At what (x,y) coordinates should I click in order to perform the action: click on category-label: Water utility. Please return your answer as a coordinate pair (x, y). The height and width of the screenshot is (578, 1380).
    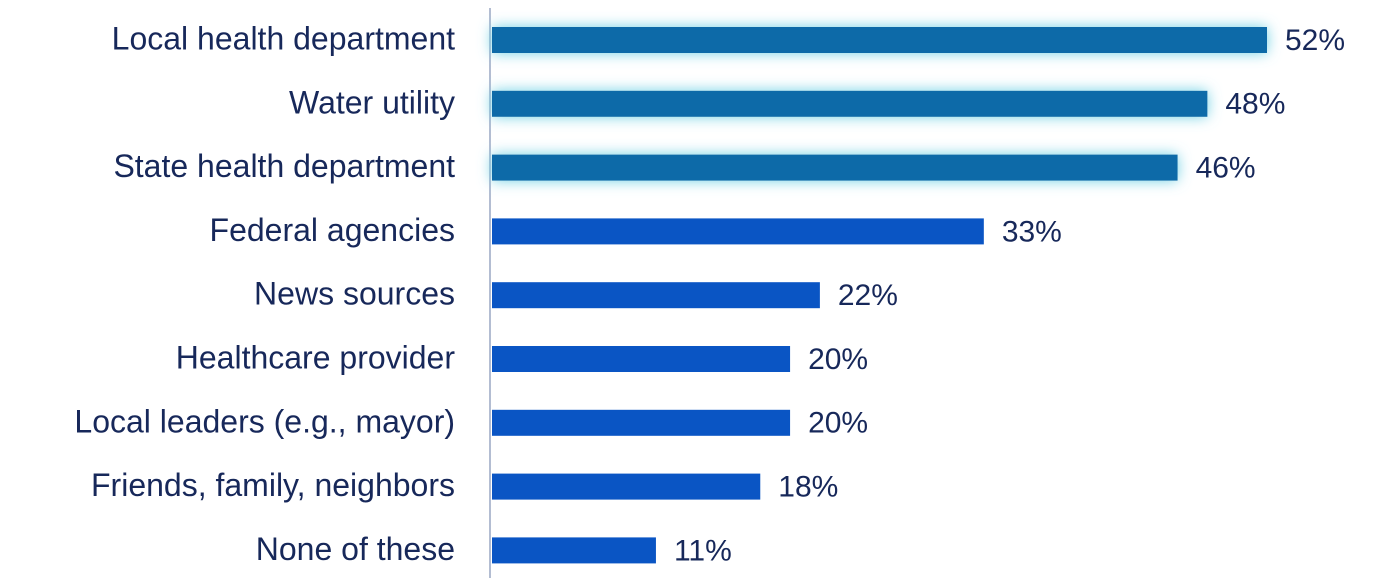
    Looking at the image, I should click on (372, 102).